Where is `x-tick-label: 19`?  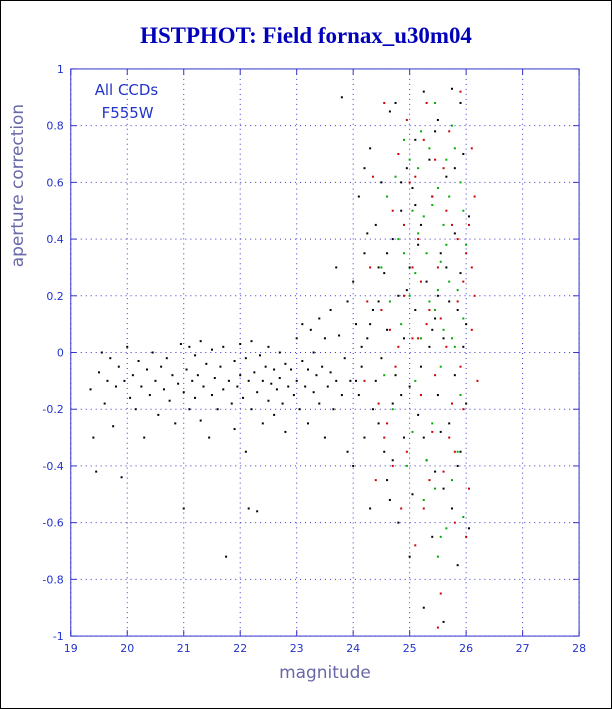 x-tick-label: 19 is located at coordinates (71, 648).